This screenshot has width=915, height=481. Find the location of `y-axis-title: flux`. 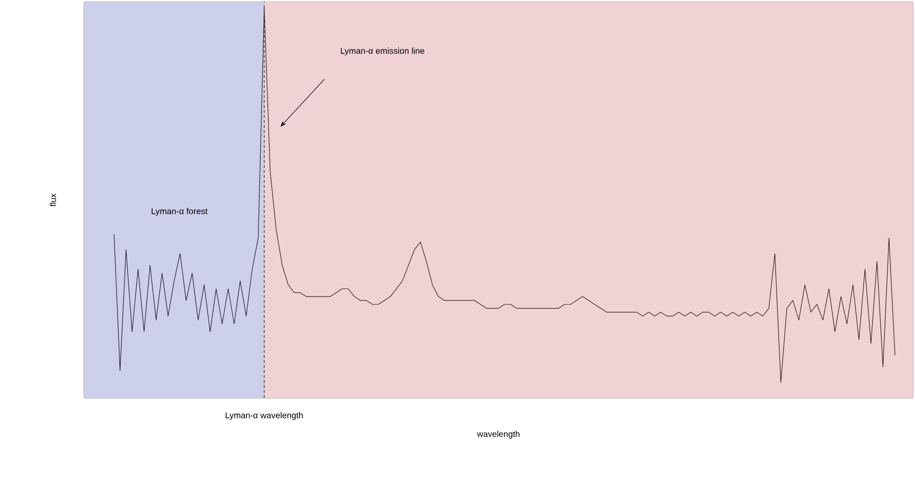

y-axis-title: flux is located at coordinates (53, 199).